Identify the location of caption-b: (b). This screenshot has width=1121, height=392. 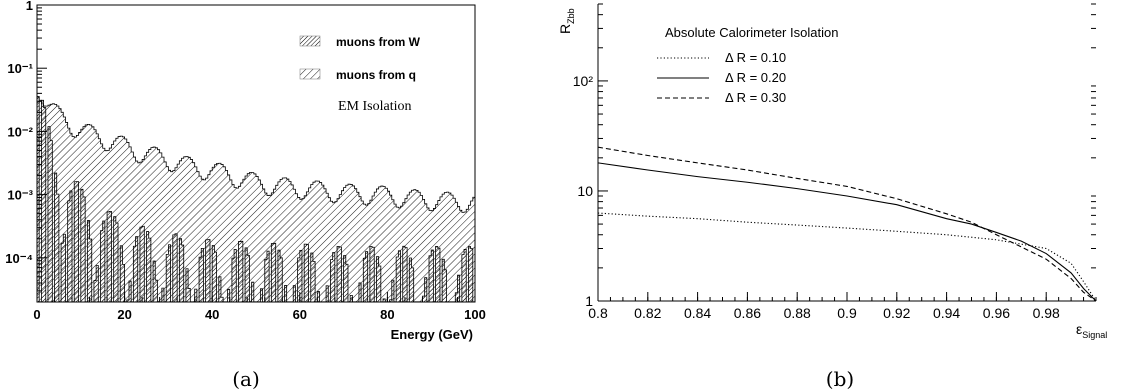
(840, 379).